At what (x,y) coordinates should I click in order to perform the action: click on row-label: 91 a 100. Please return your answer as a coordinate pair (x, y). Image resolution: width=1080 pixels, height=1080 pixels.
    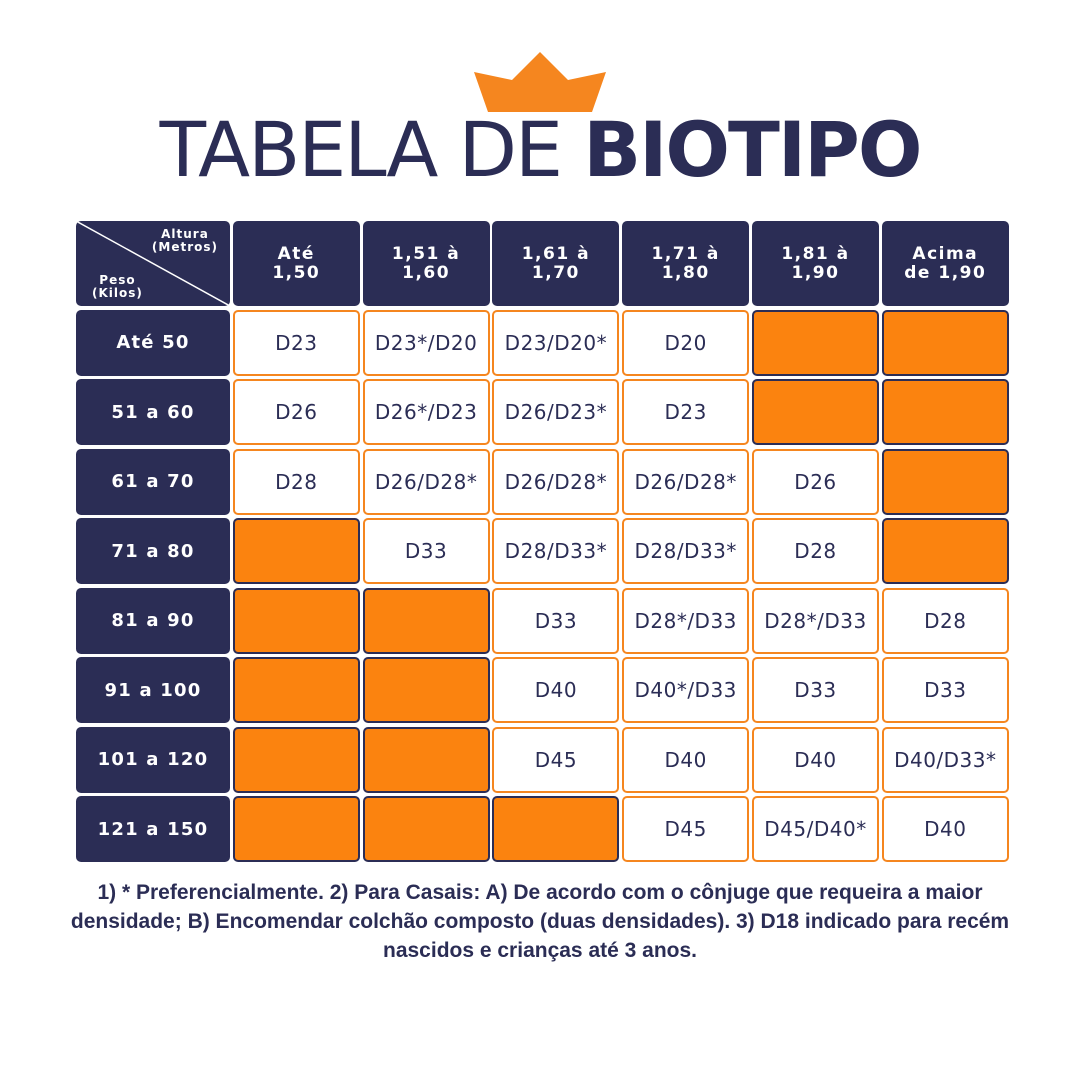
    Looking at the image, I should click on (153, 690).